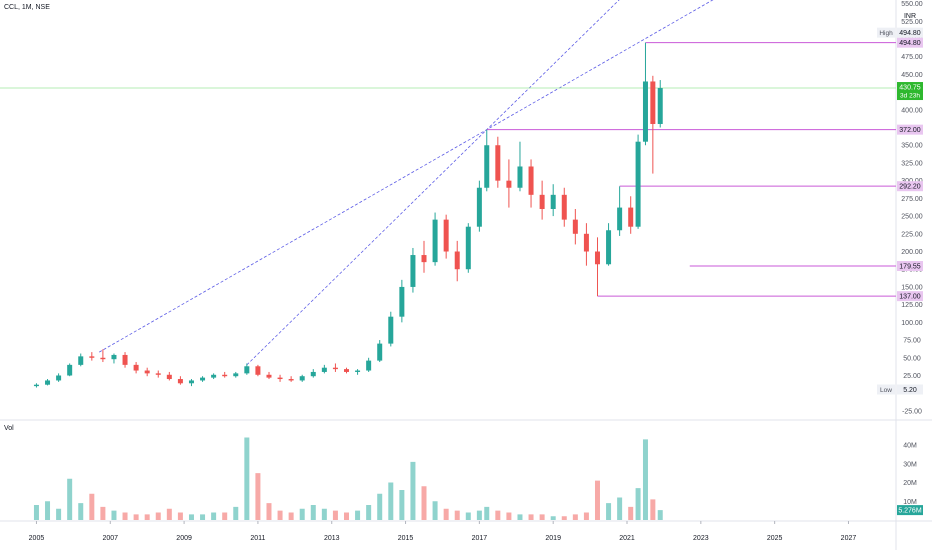  Describe the element at coordinates (480, 538) in the screenshot. I see `time-tick-label: 2017` at that location.